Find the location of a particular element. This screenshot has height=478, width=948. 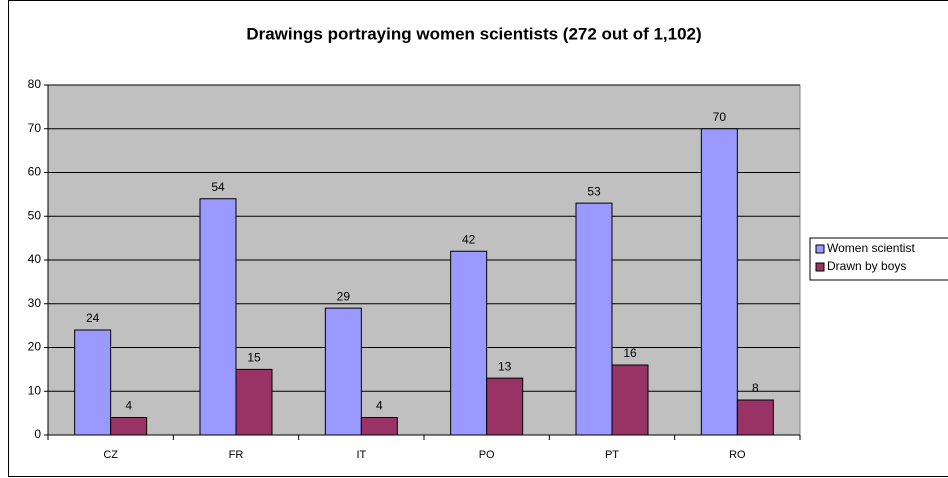

y-tick-label: 60 is located at coordinates (35, 172).